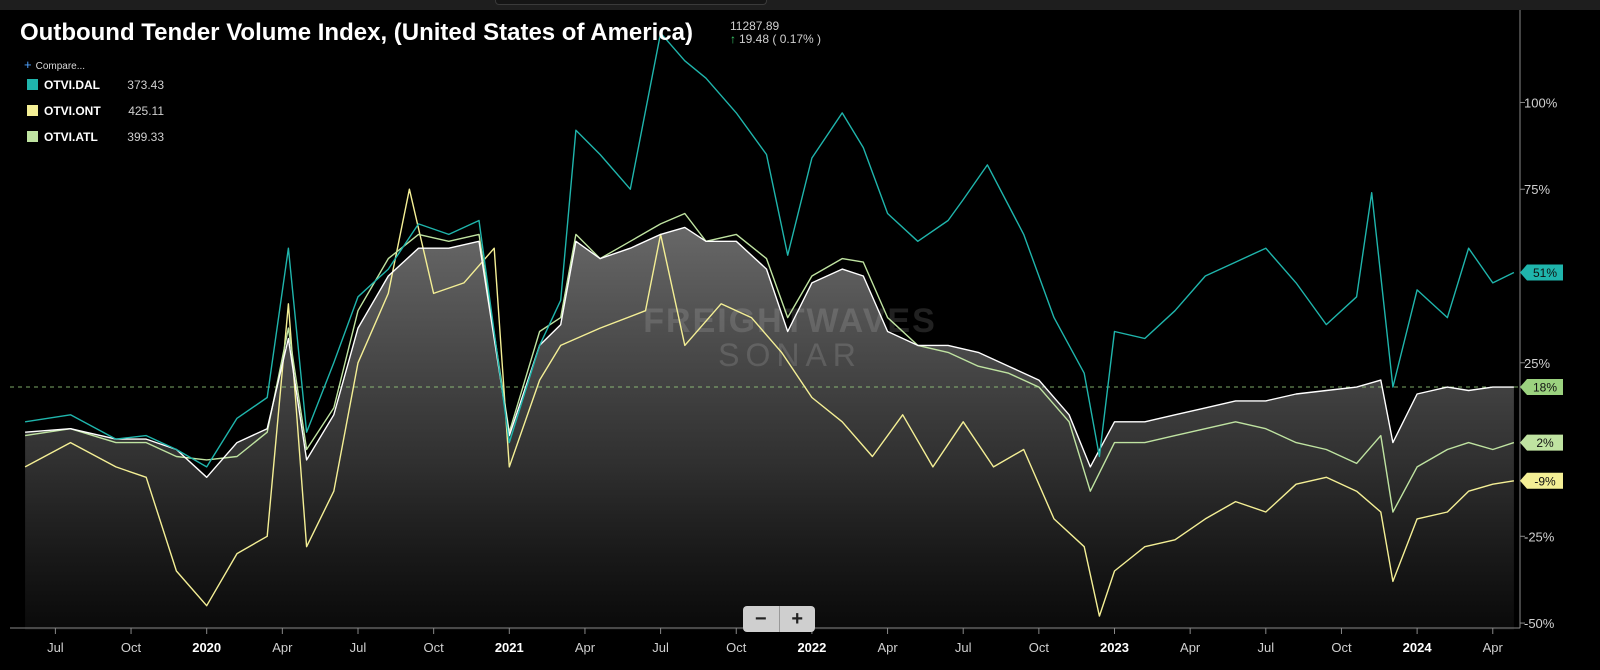 The image size is (1600, 670). What do you see at coordinates (1539, 536) in the screenshot?
I see `y-tick-label: -25%` at bounding box center [1539, 536].